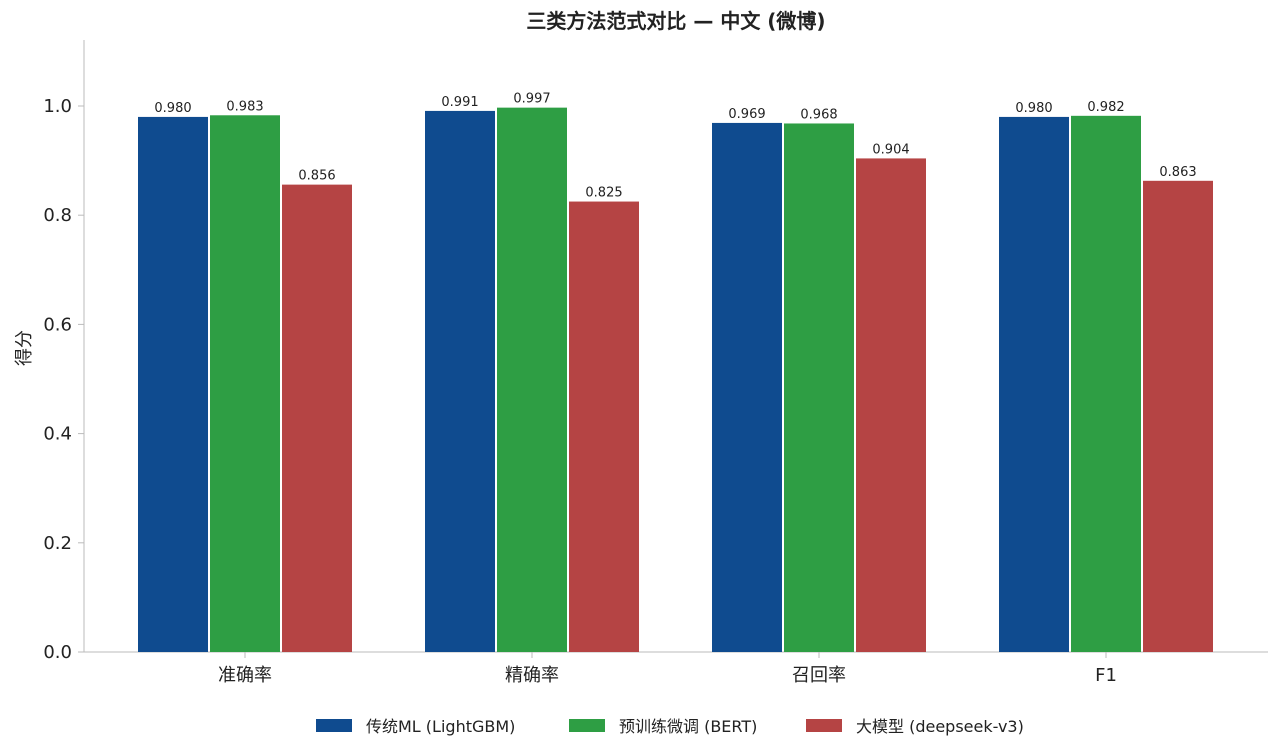 This screenshot has width=1280, height=746. I want to click on bar-value-label: 0.983, so click(244, 106).